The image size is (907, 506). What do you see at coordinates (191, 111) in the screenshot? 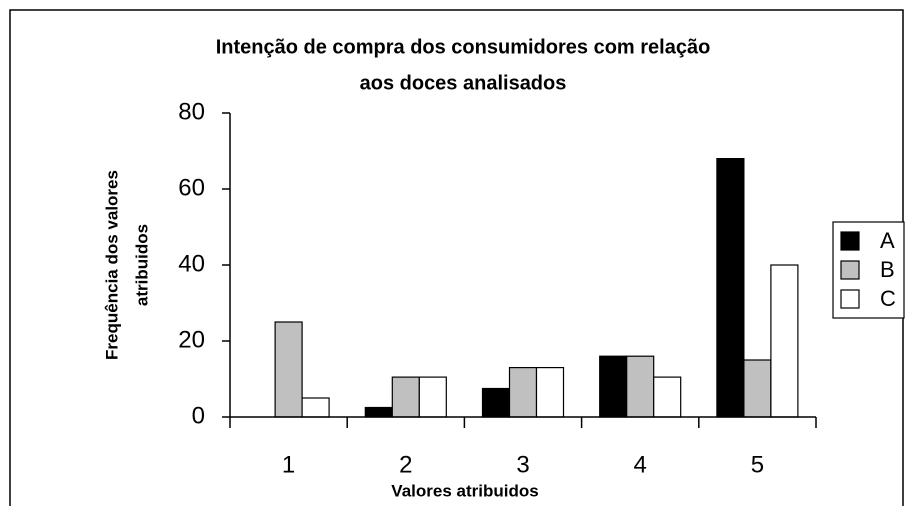
I see `y-tick-label: 80` at bounding box center [191, 111].